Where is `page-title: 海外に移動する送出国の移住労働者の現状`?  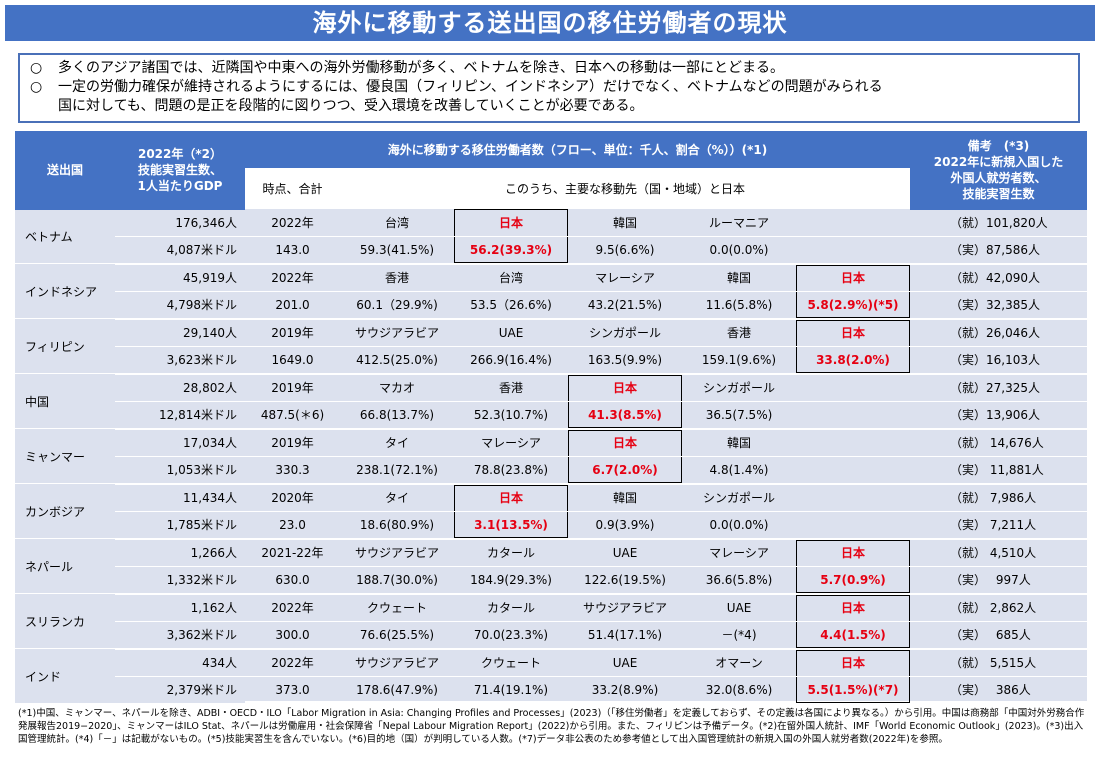
page-title: 海外に移動する送出国の移住労働者の現状 is located at coordinates (550, 23).